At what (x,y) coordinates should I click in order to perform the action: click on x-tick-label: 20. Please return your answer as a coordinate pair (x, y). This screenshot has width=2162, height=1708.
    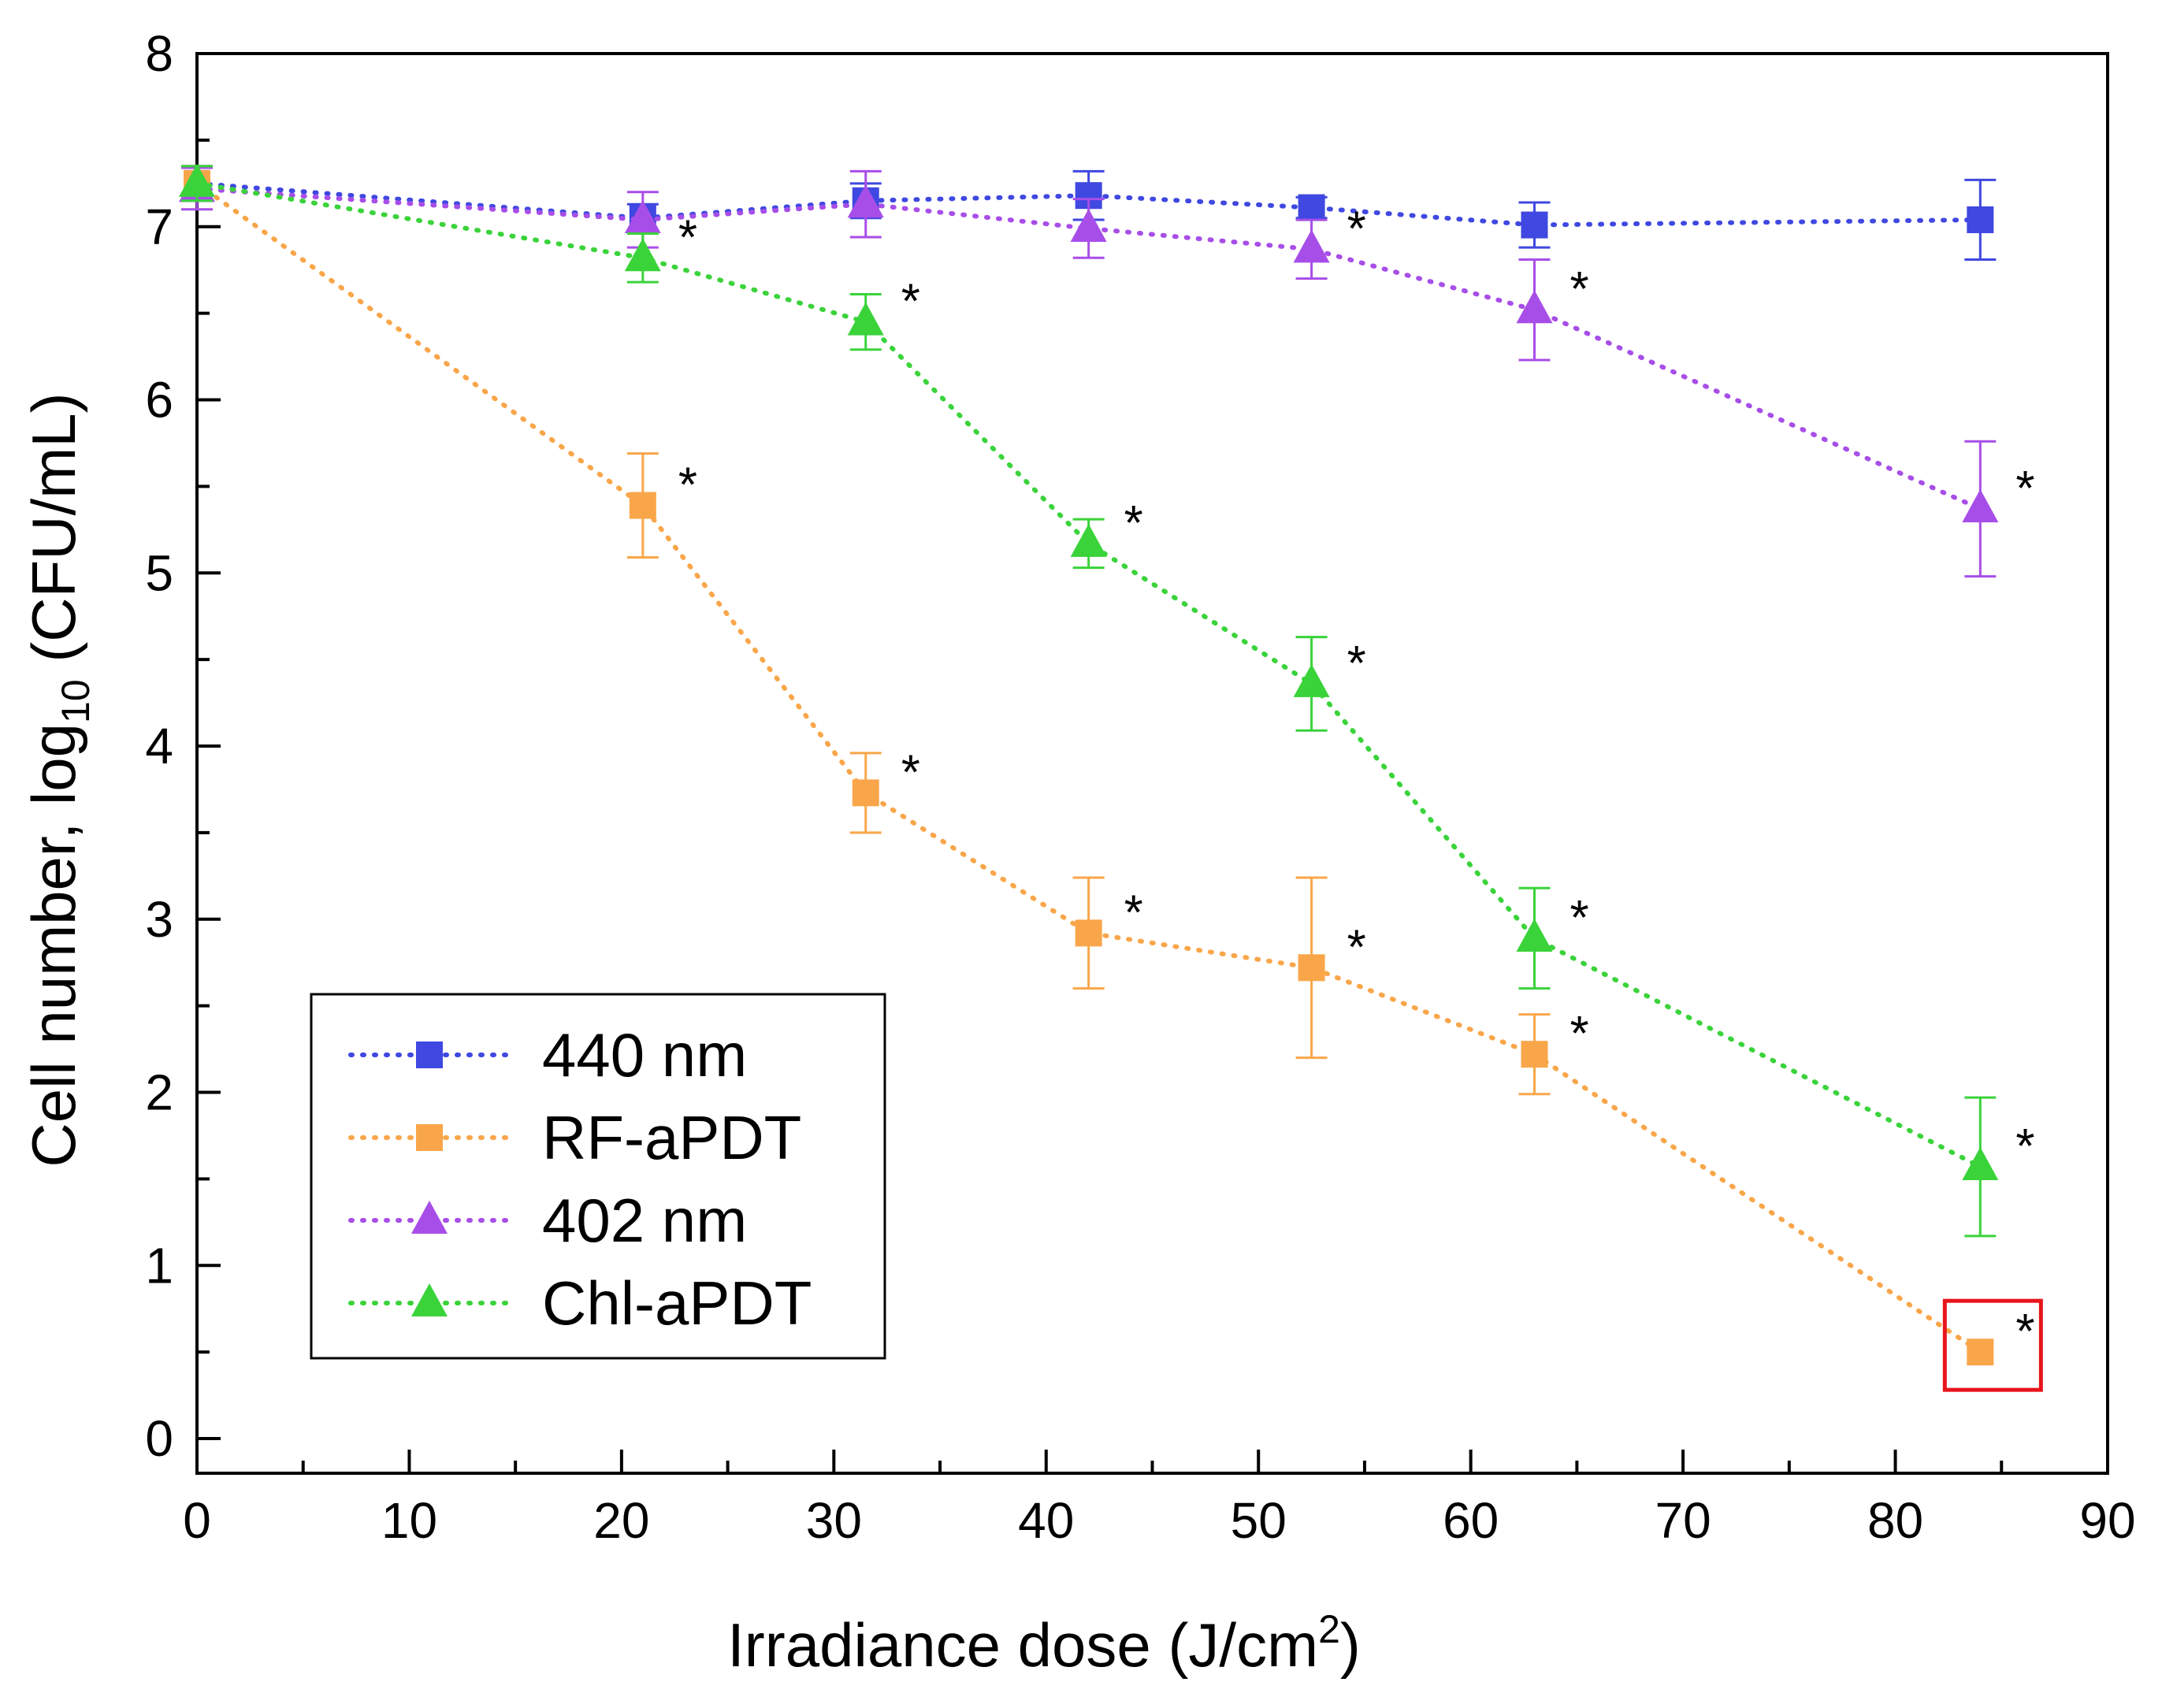
    Looking at the image, I should click on (621, 1520).